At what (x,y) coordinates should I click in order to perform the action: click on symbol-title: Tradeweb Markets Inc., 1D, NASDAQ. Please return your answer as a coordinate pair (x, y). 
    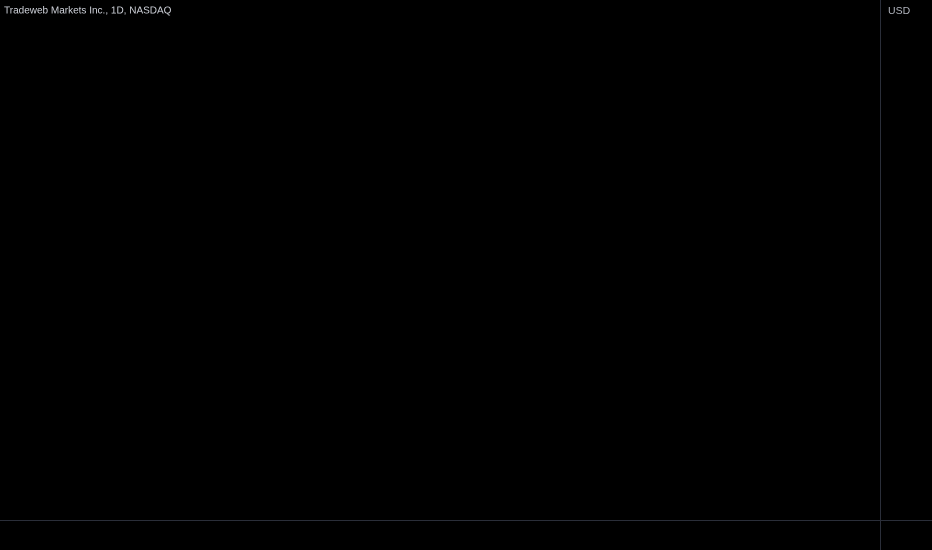
    Looking at the image, I should click on (88, 11).